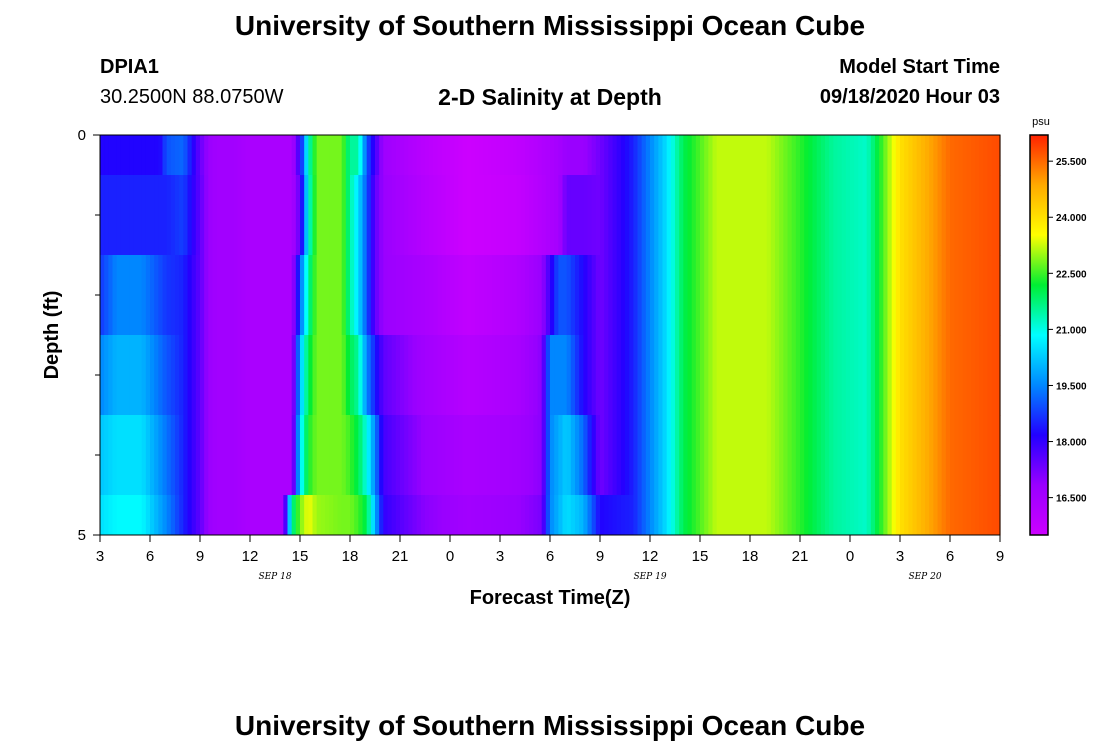 Image resolution: width=1100 pixels, height=750 pixels. Describe the element at coordinates (129, 67) in the screenshot. I see `station-id: DPIA1` at that location.